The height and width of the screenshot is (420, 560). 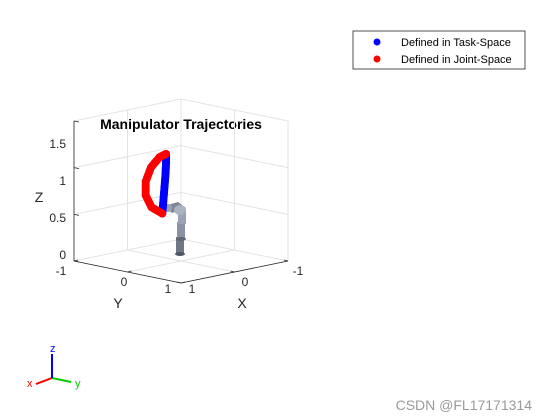 I want to click on triad-y-axis, so click(x=61, y=380).